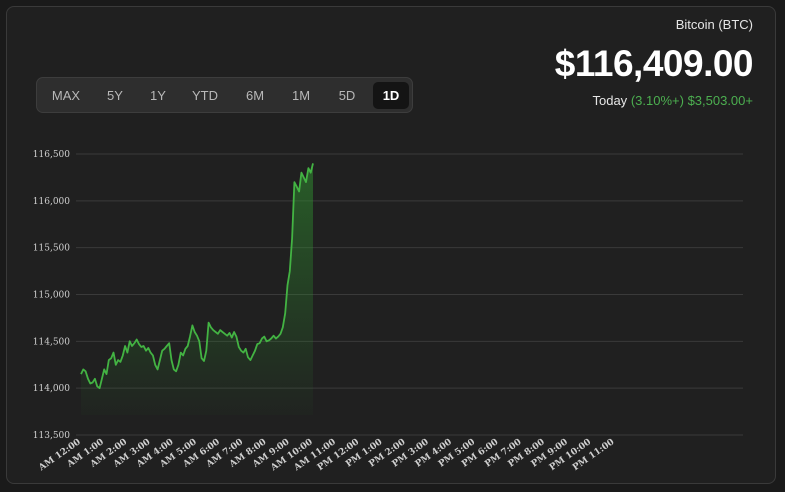  What do you see at coordinates (51, 342) in the screenshot?
I see `y-tick-label: 114,500` at bounding box center [51, 342].